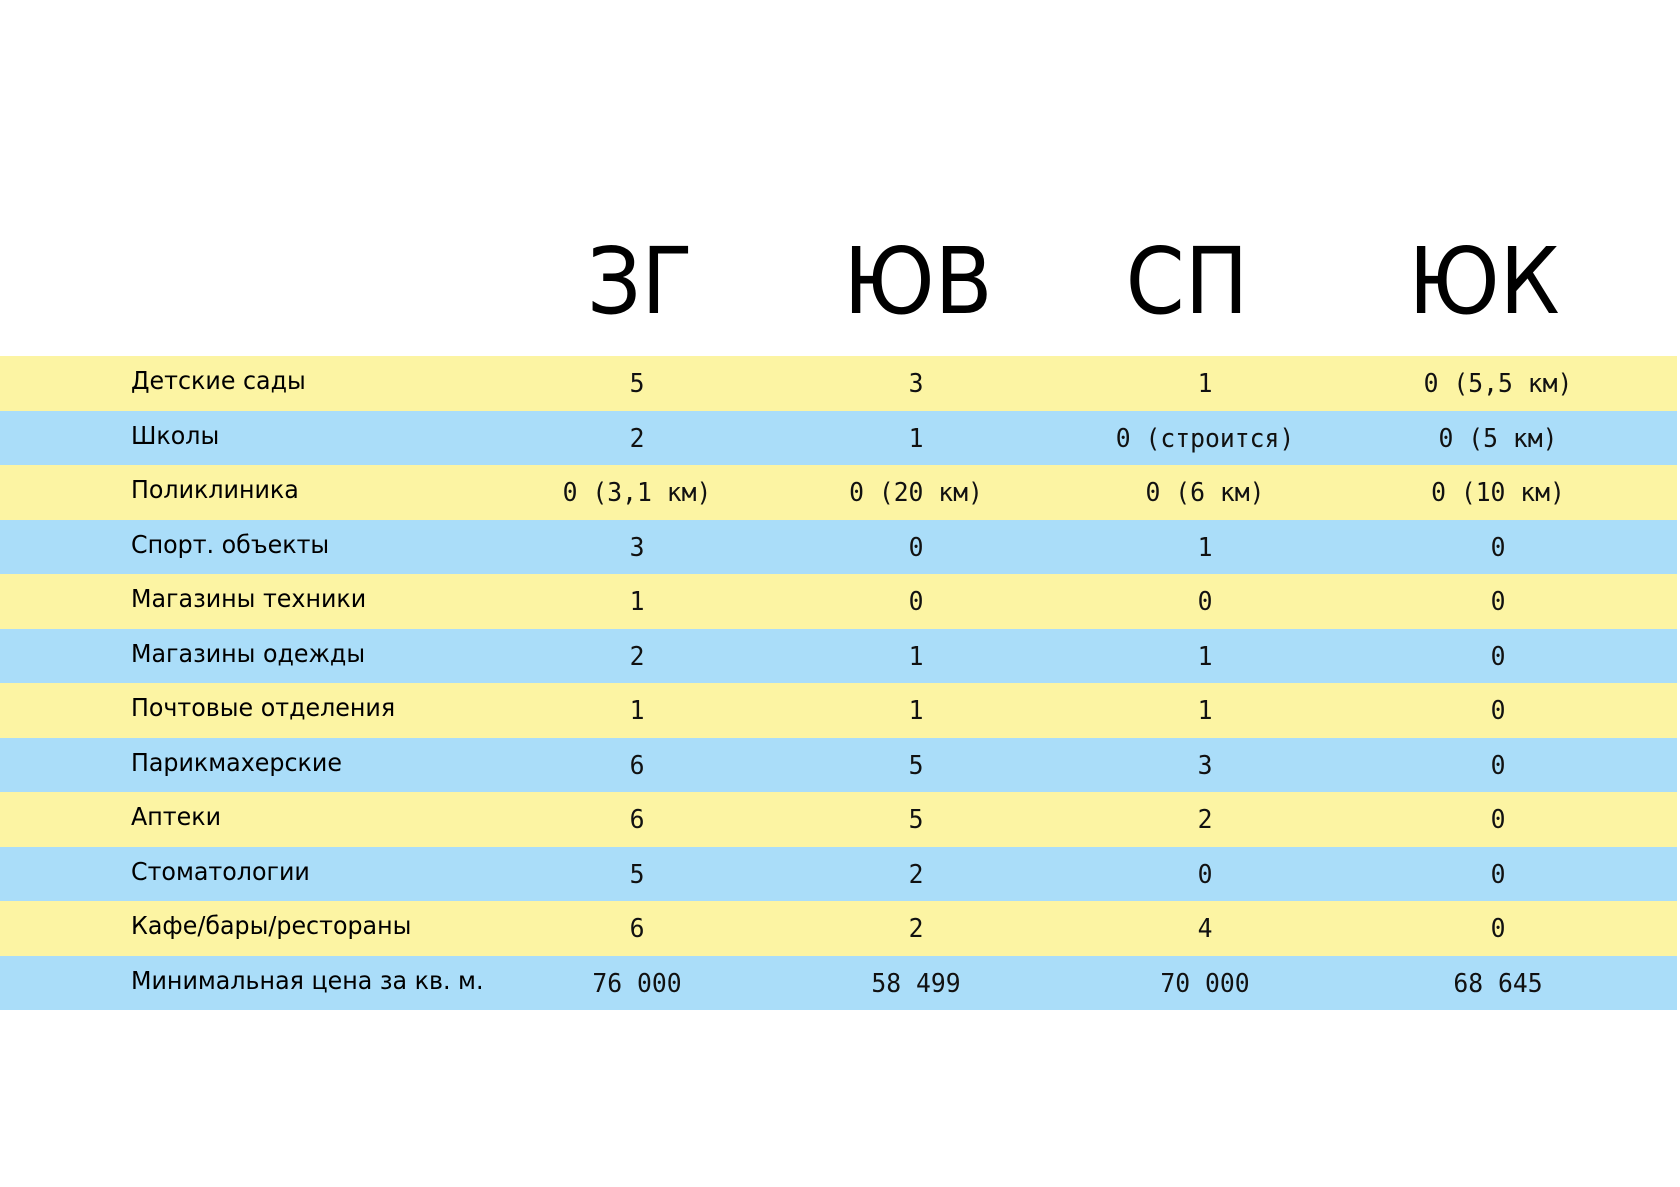 The height and width of the screenshot is (1187, 1680). Describe the element at coordinates (916, 983) in the screenshot. I see `table-cell: 58 499` at that location.